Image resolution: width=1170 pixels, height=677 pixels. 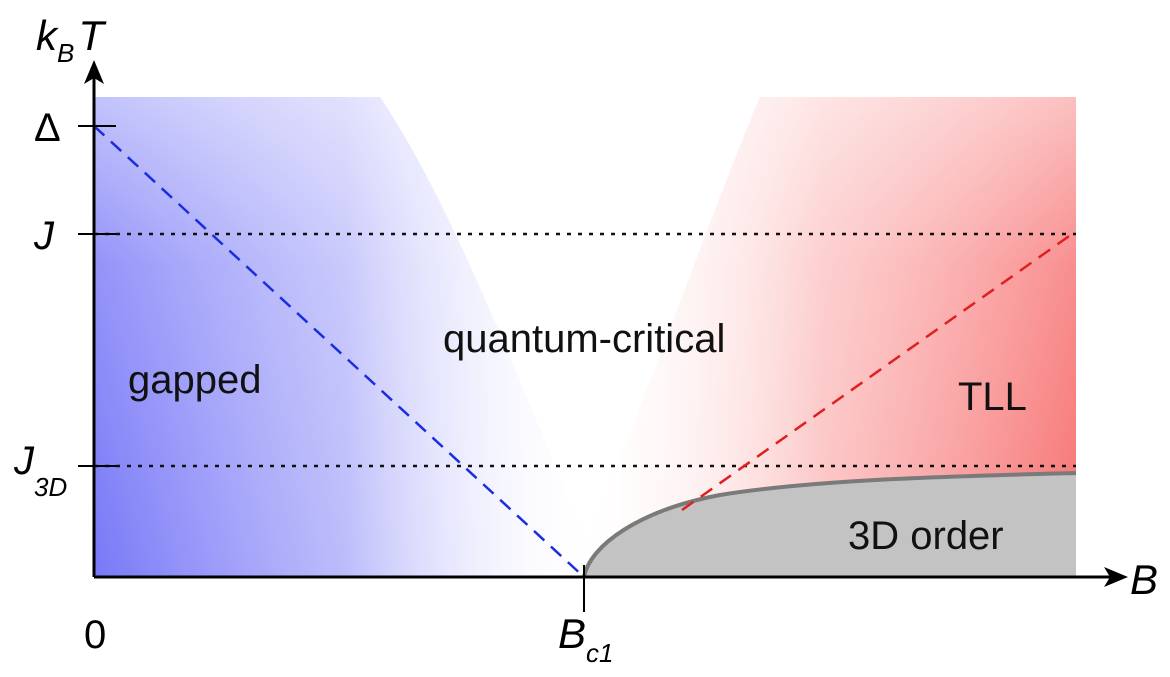 I want to click on tll-crossover-line, so click(x=877, y=372).